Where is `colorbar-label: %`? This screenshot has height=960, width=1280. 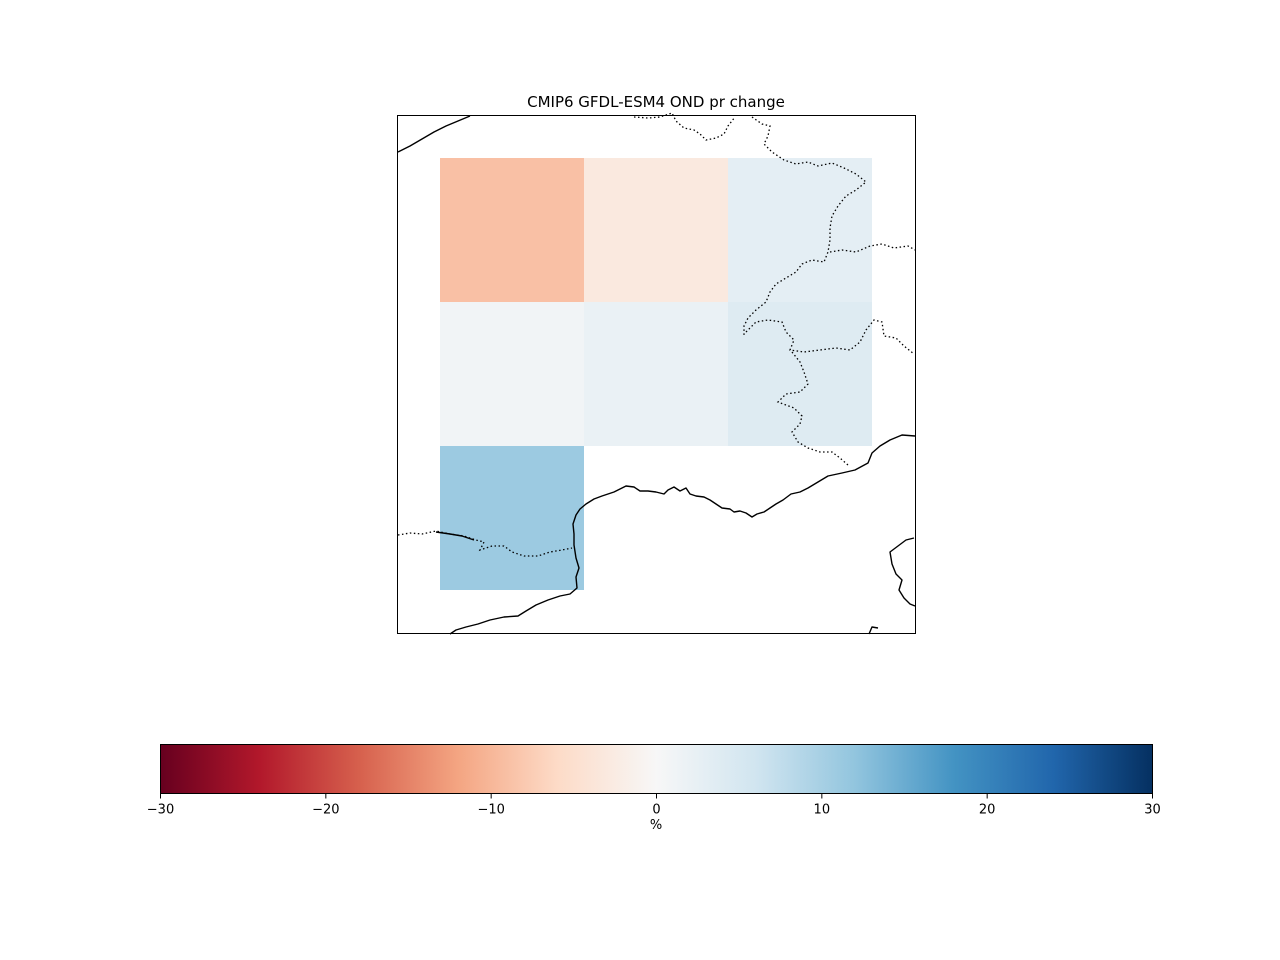
colorbar-label: % is located at coordinates (656, 825).